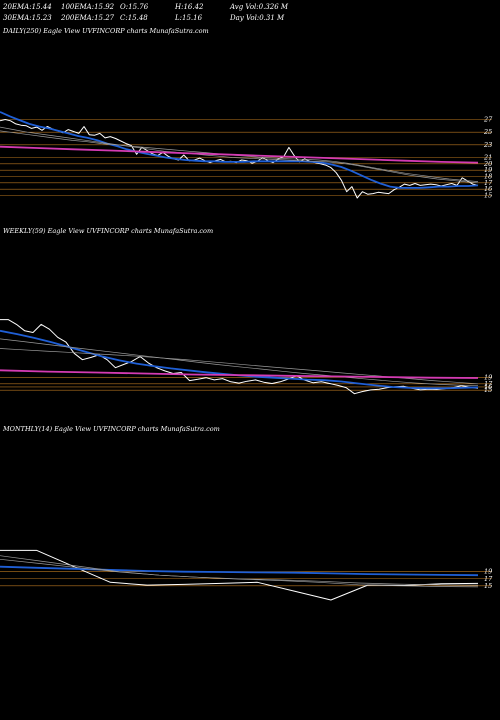 The image size is (500, 720). Describe the element at coordinates (488, 177) in the screenshot. I see `daily-tick-label: 18` at that location.